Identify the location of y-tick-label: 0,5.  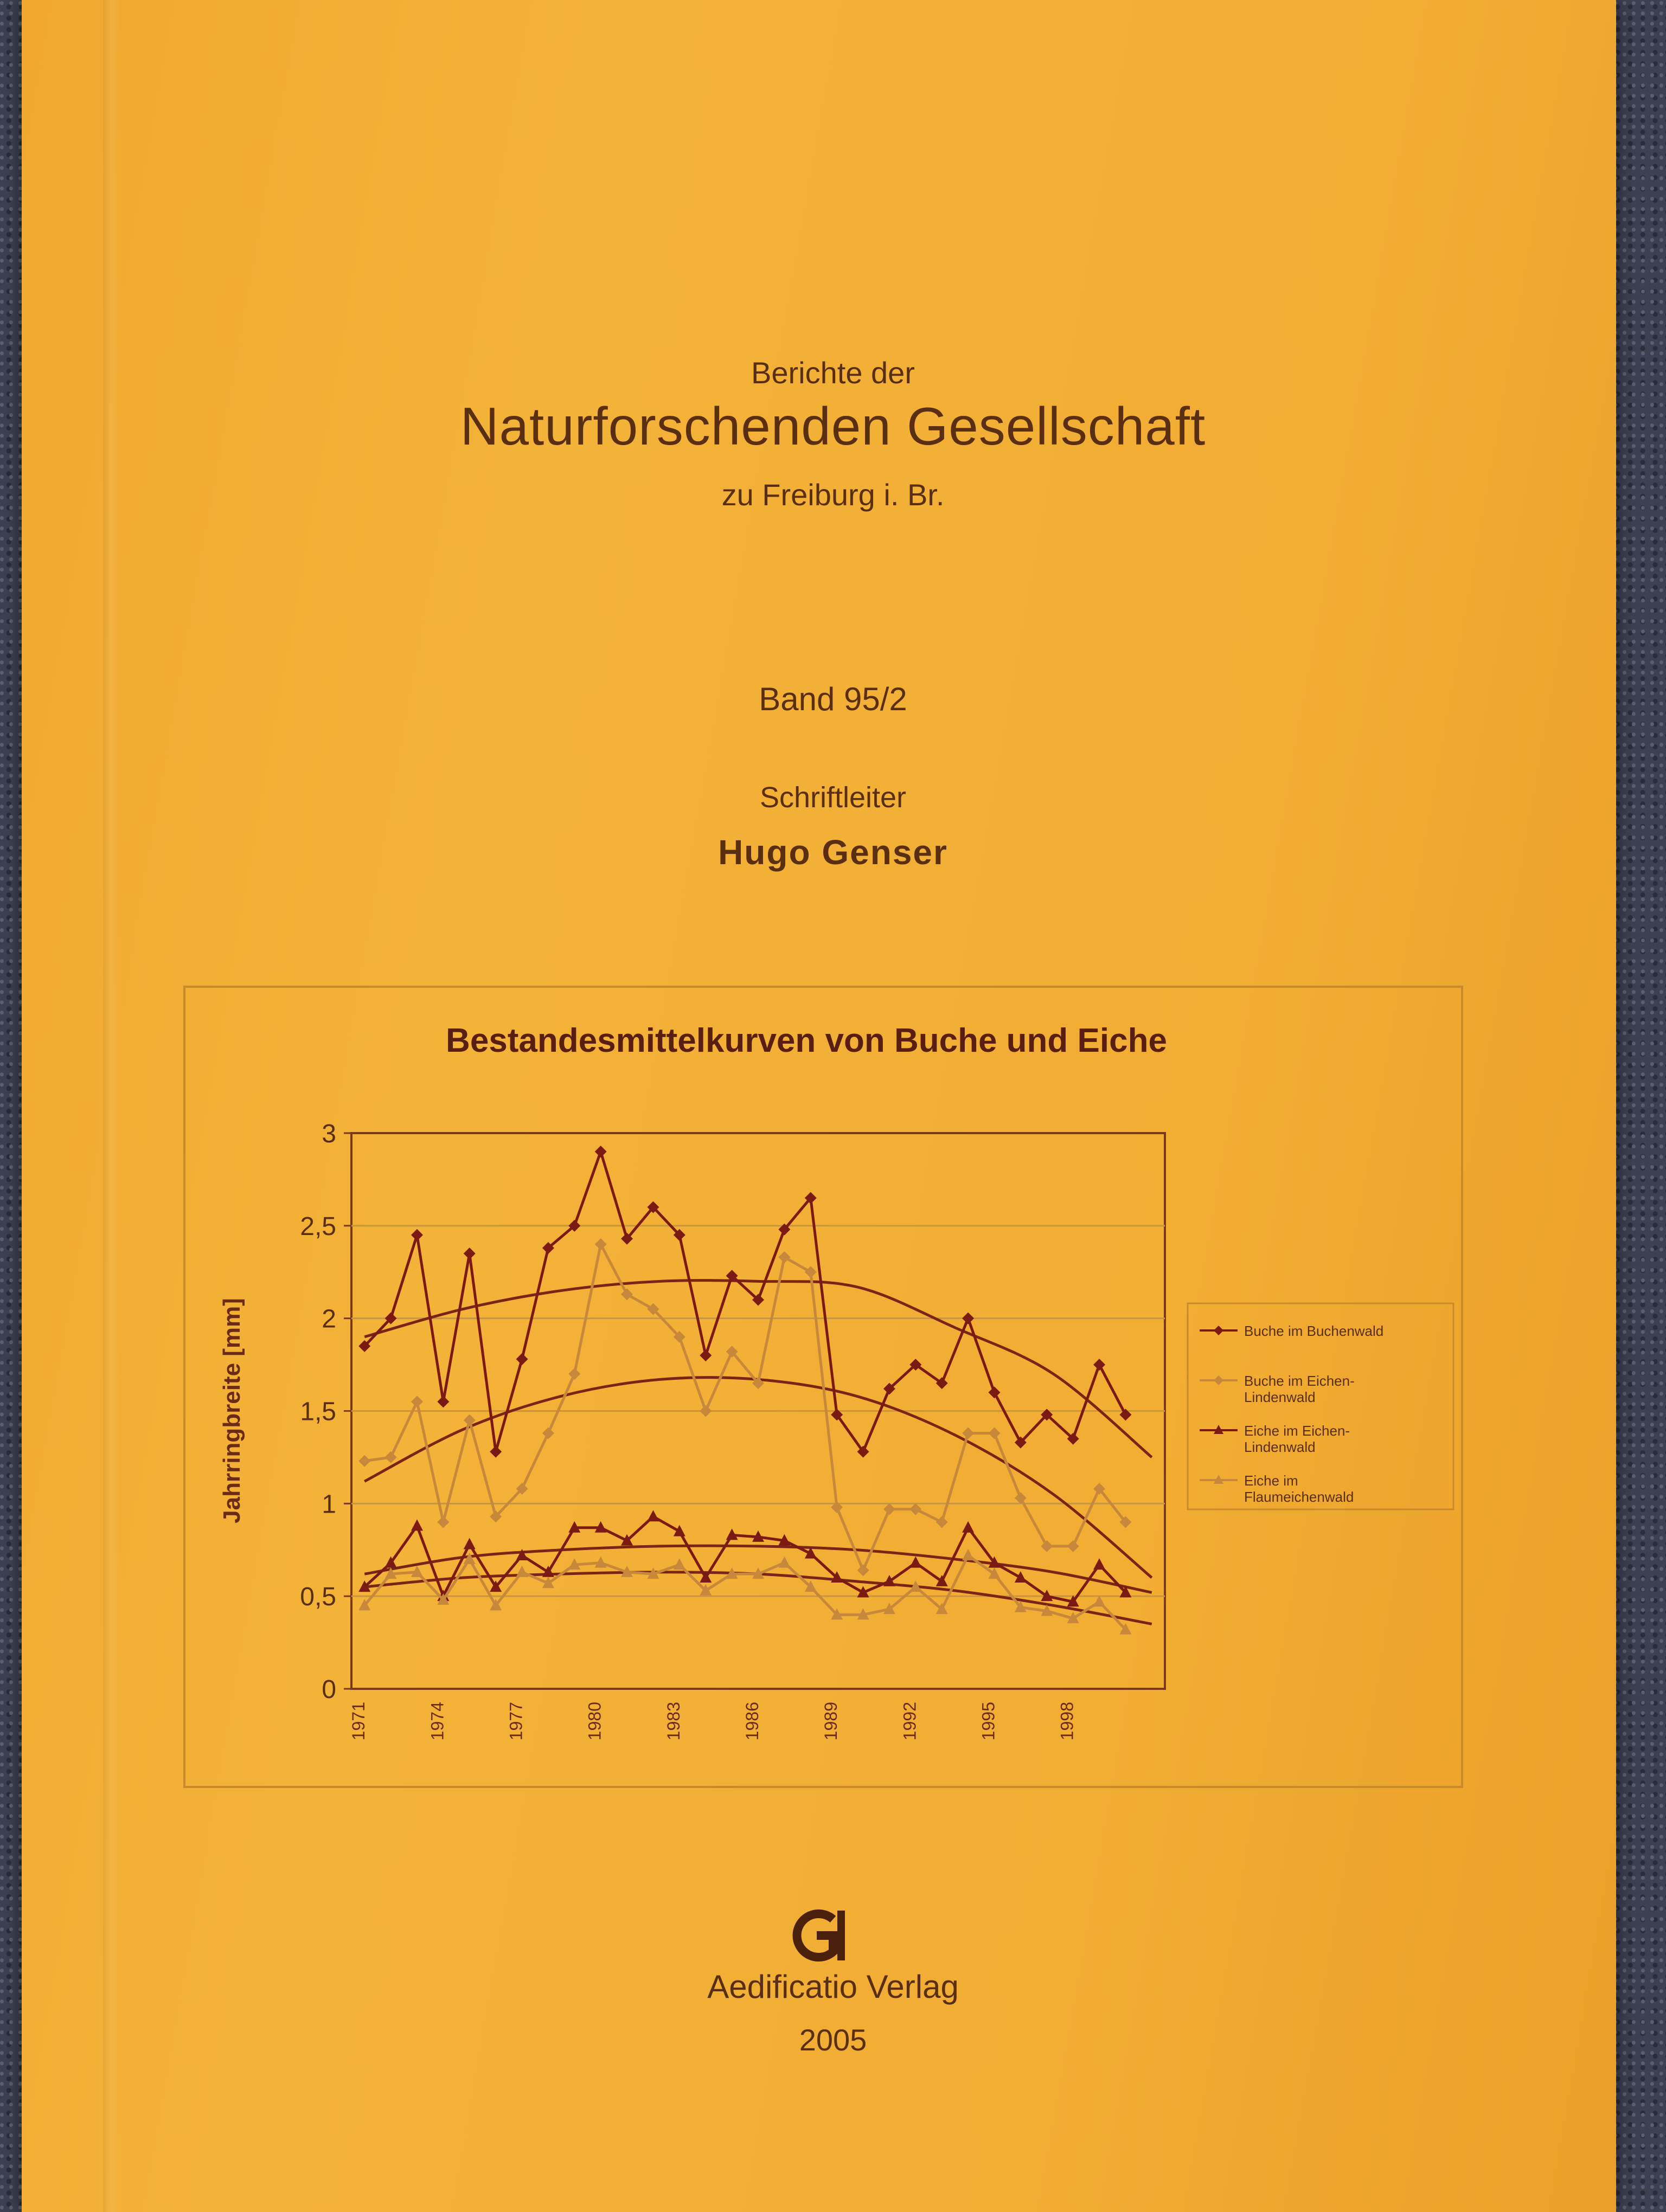
(318, 1597).